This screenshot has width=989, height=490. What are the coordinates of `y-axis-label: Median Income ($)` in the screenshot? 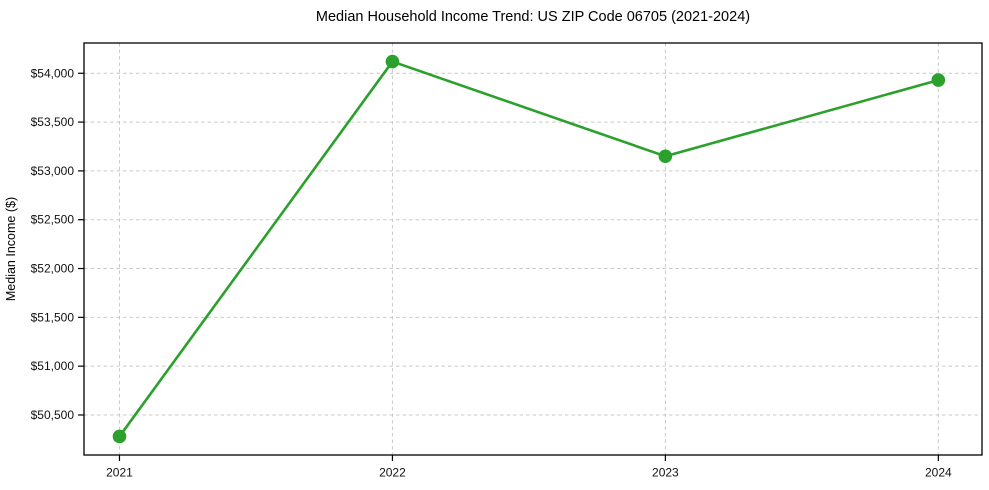 It's located at (11, 249).